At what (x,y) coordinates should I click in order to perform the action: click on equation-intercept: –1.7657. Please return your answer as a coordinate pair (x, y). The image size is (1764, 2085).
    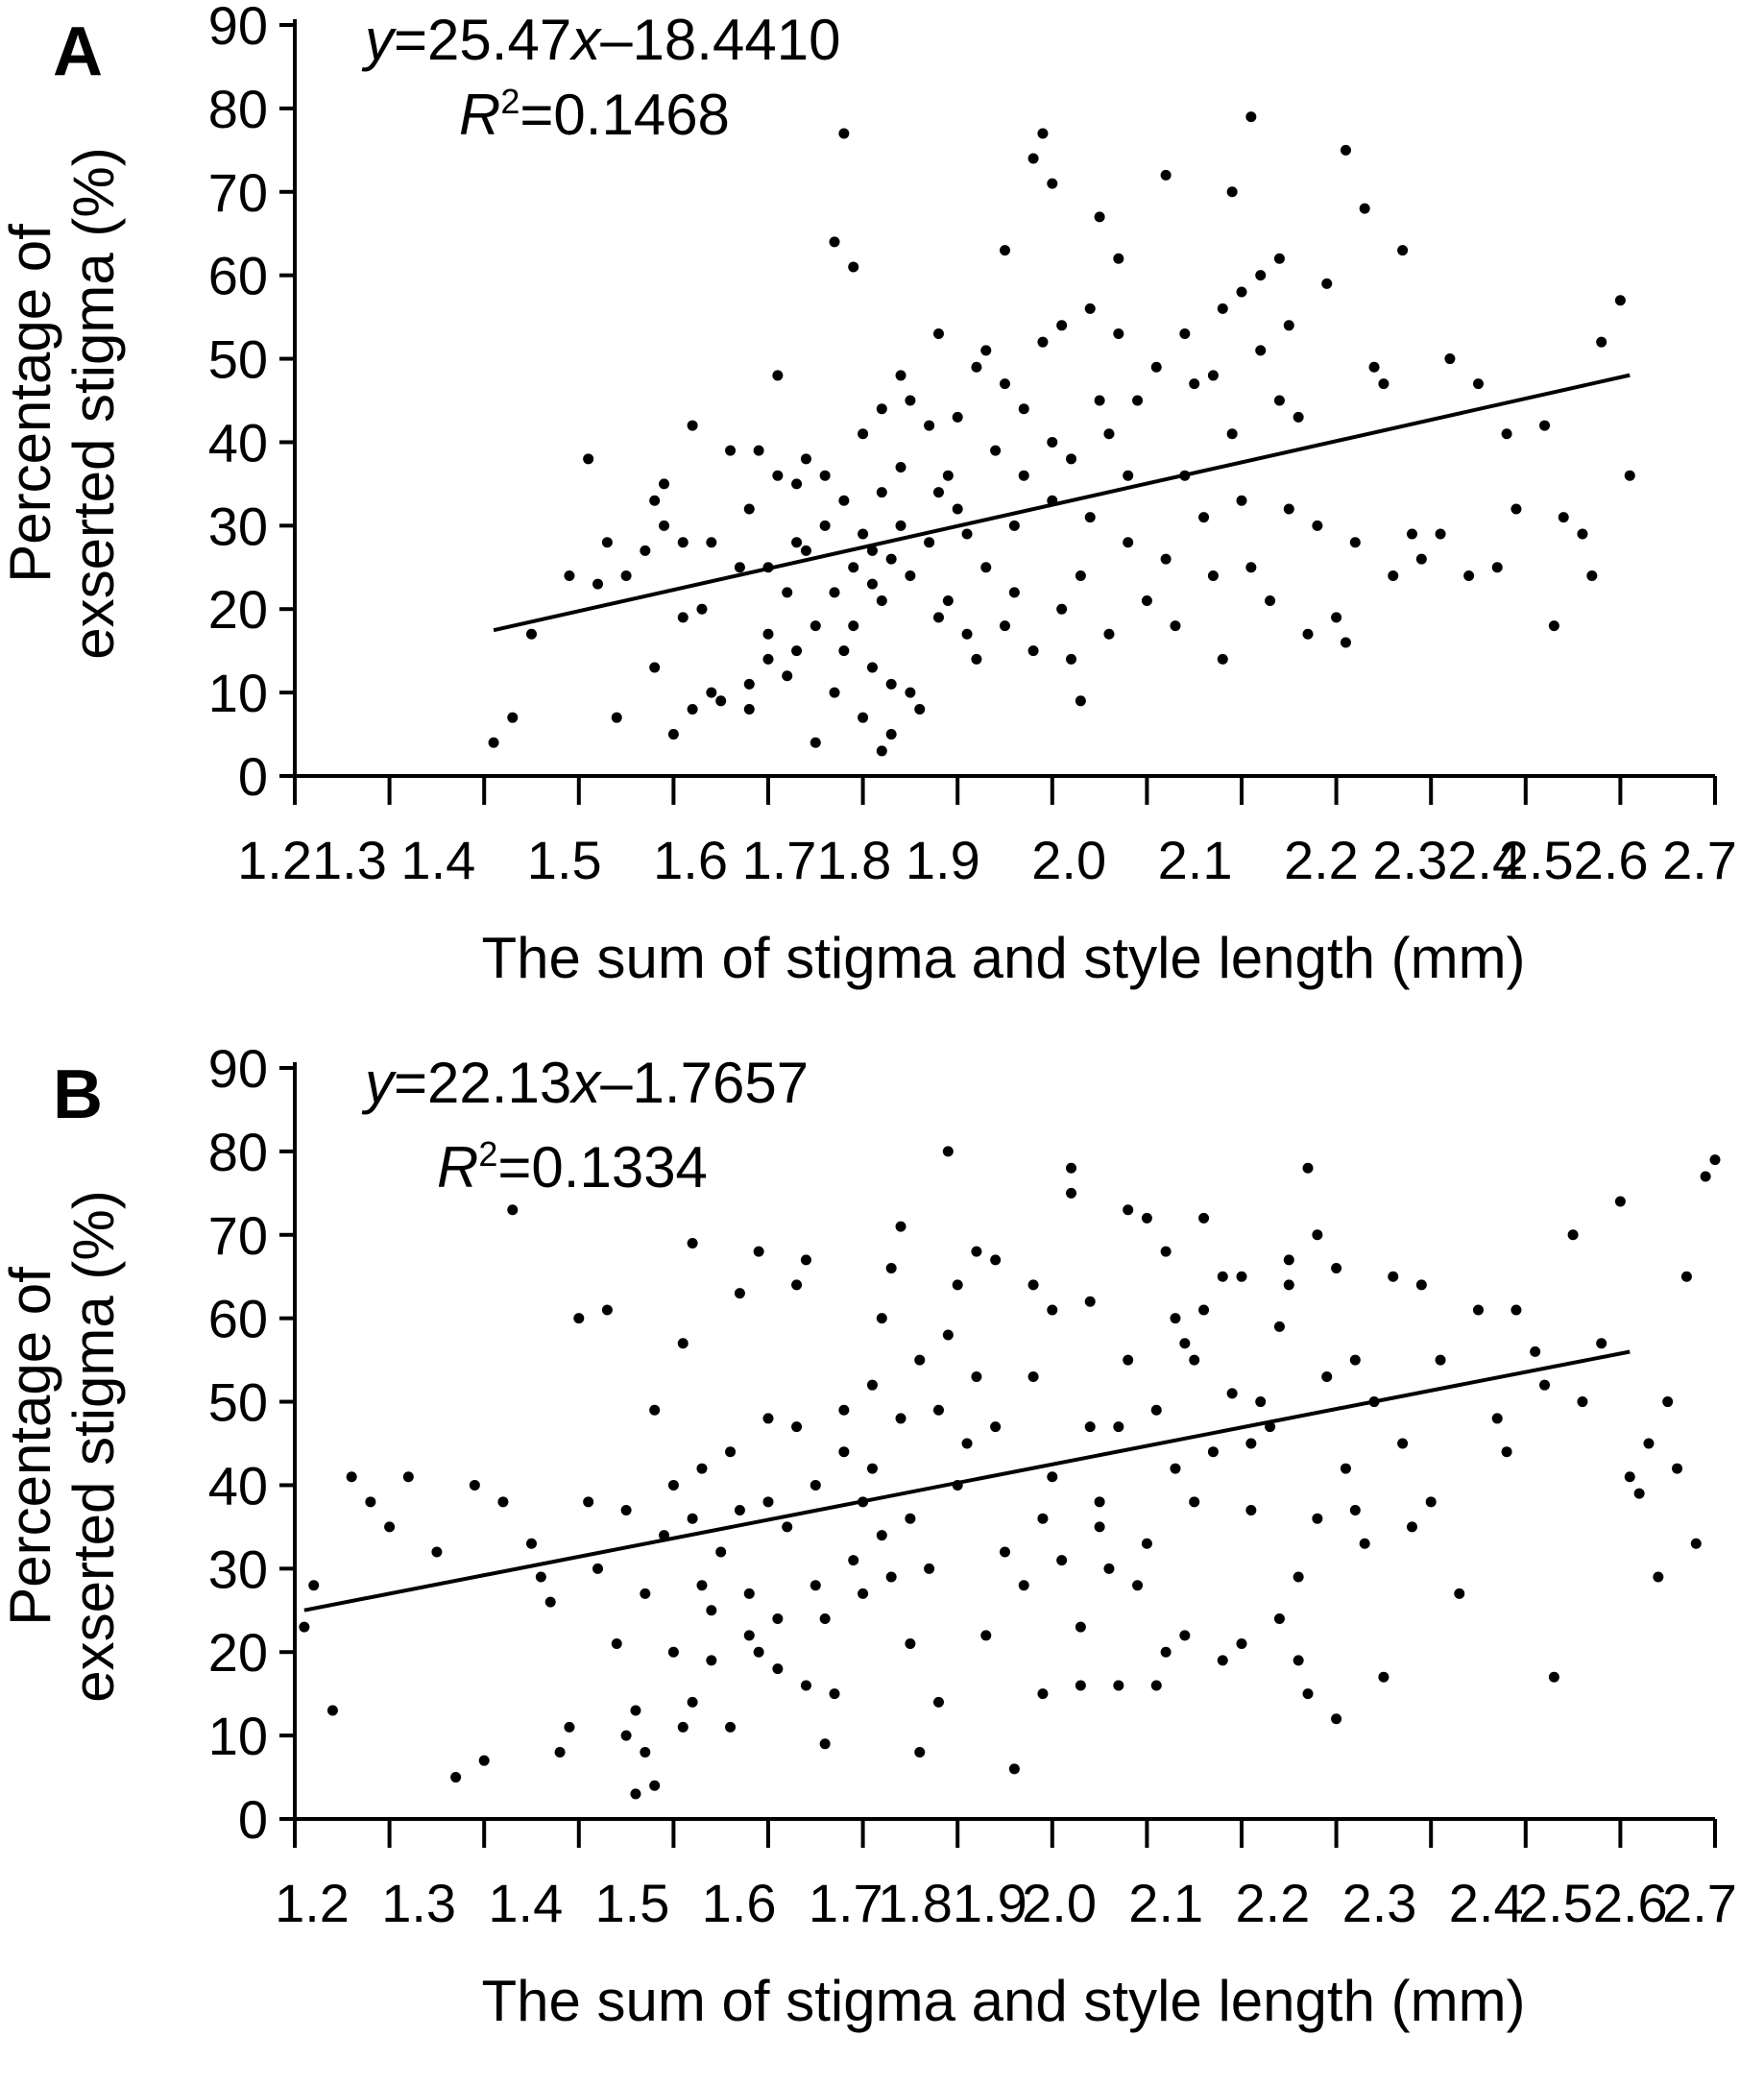
    Looking at the image, I should click on (704, 1083).